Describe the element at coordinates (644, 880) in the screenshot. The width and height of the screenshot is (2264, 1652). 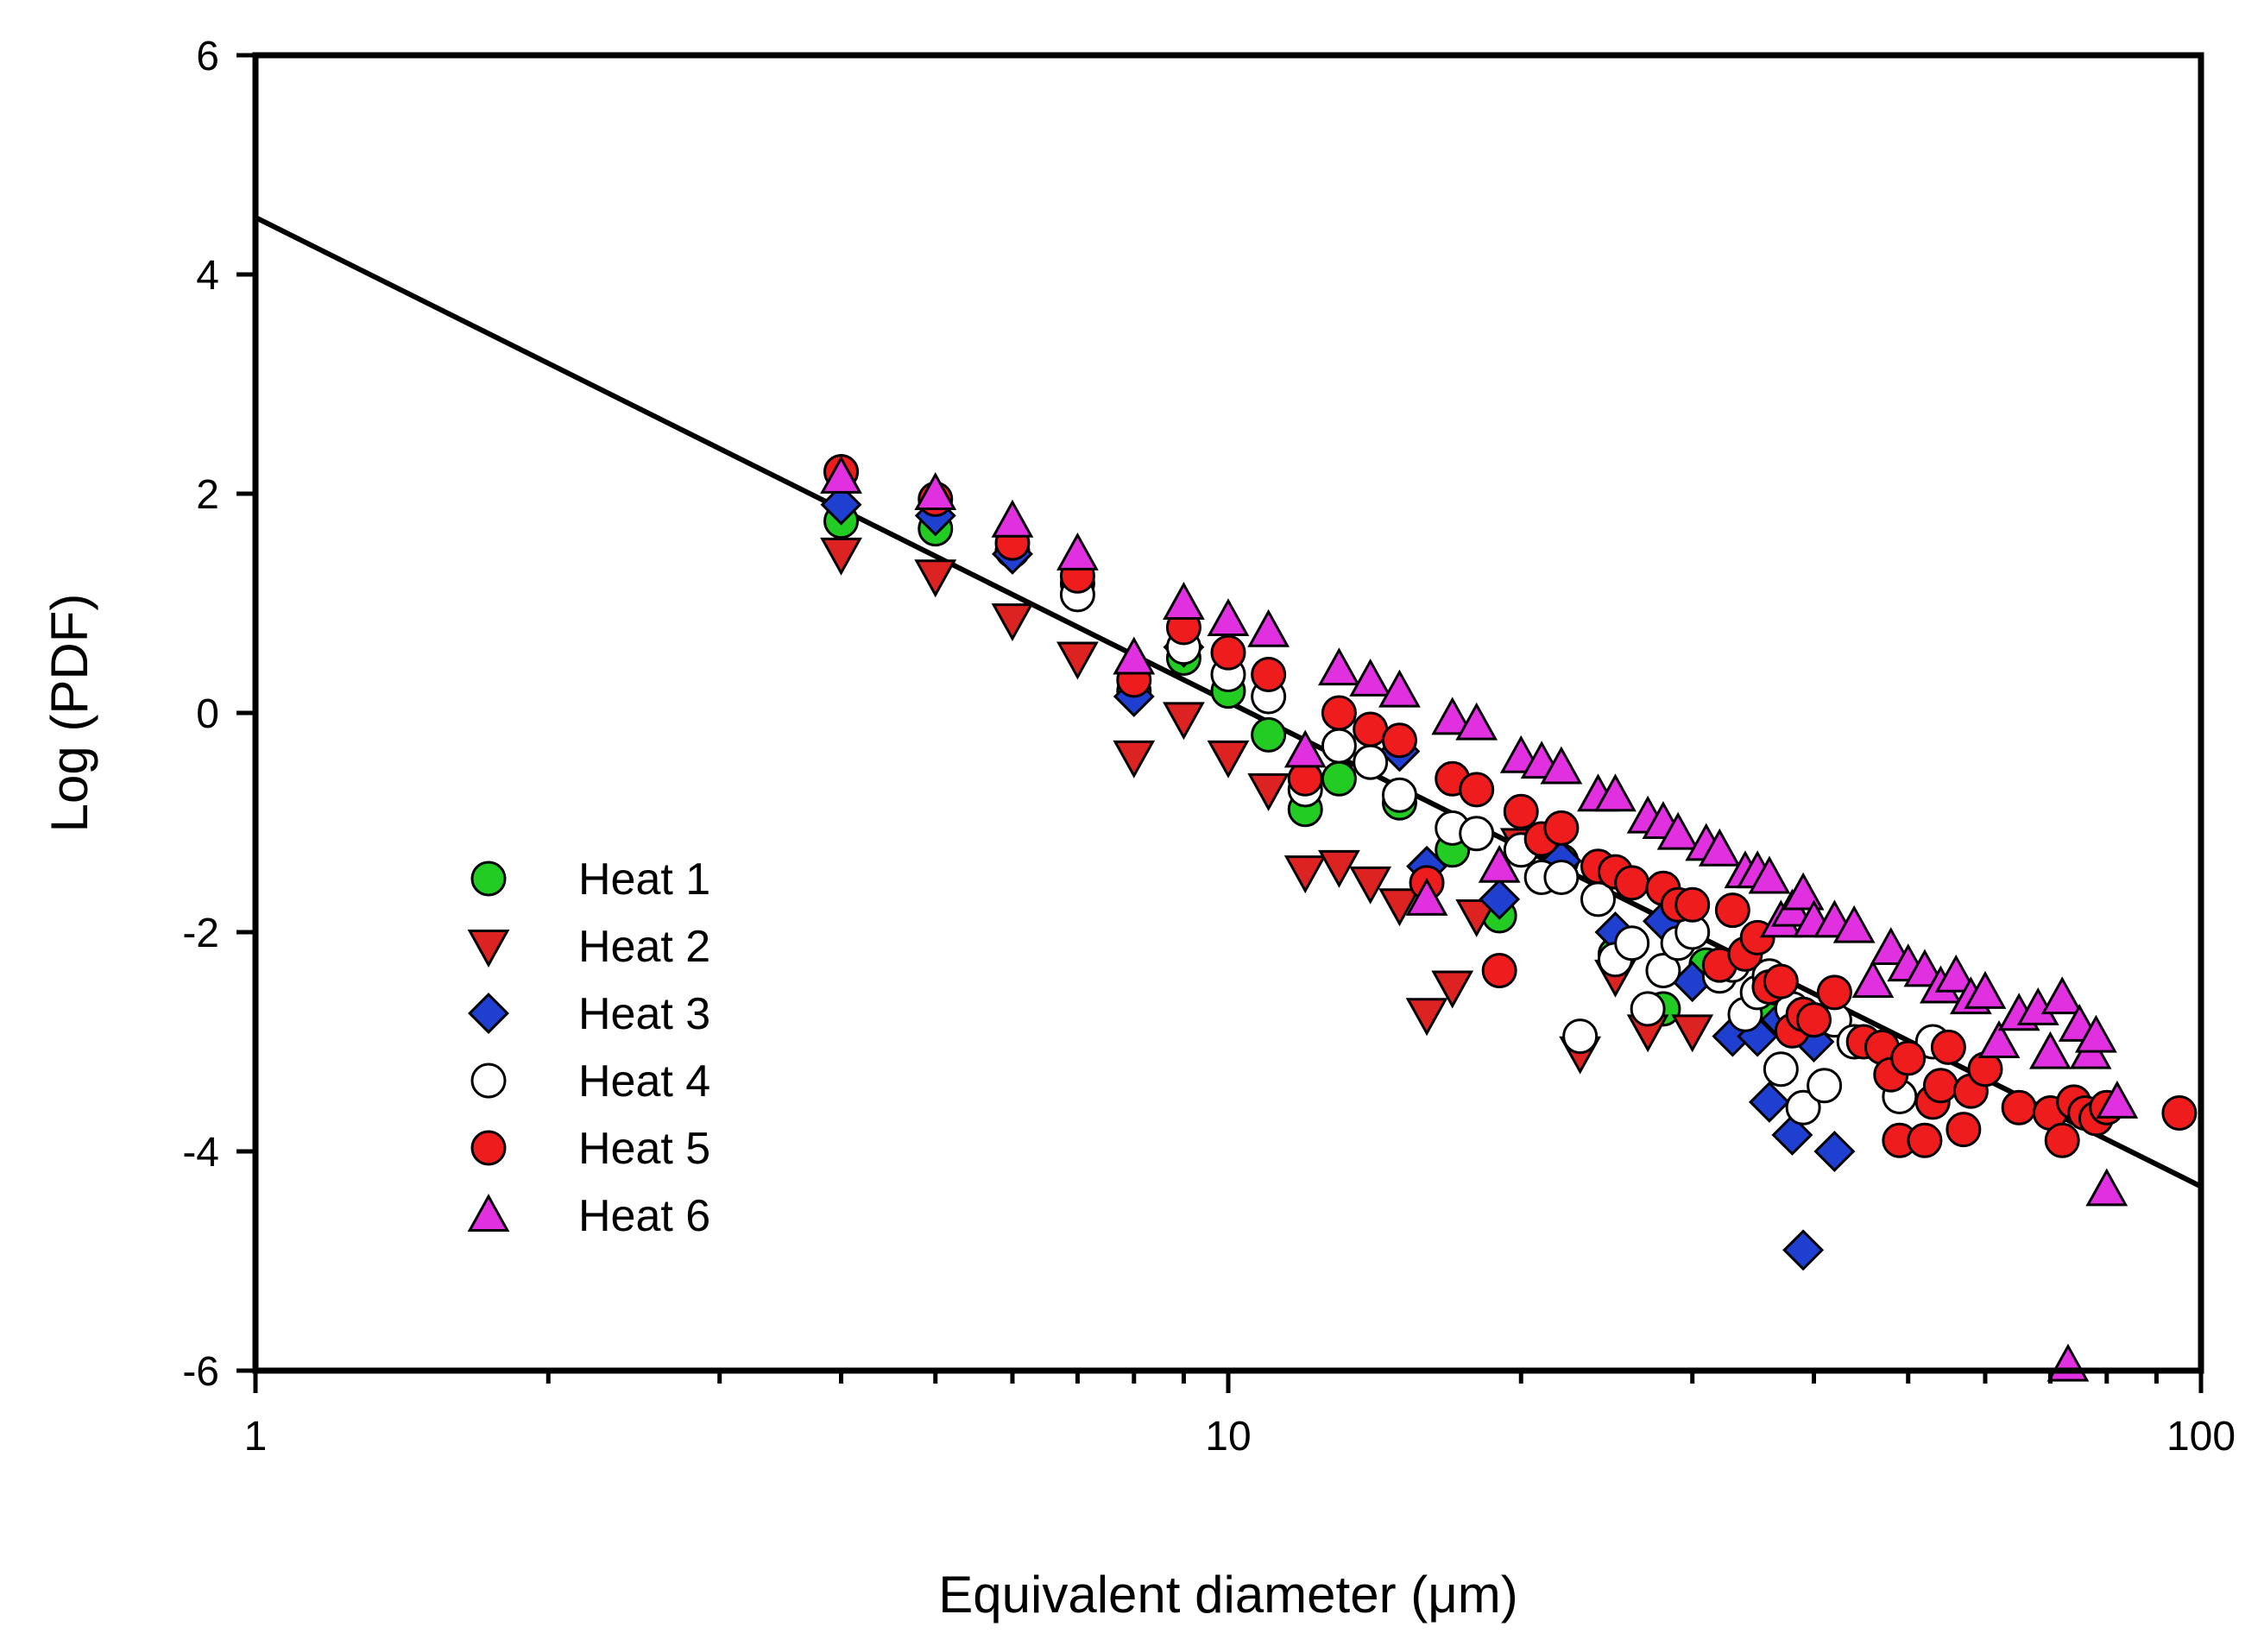
I see `legend-label: Heat 1` at that location.